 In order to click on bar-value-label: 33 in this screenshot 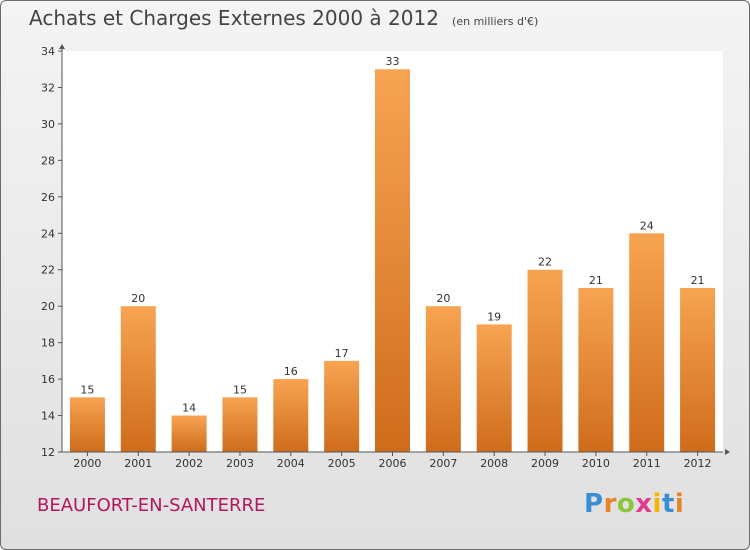, I will do `click(393, 61)`.